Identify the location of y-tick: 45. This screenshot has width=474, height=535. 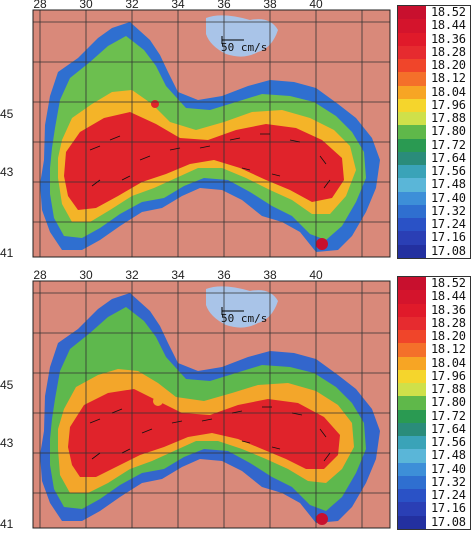
(7, 114).